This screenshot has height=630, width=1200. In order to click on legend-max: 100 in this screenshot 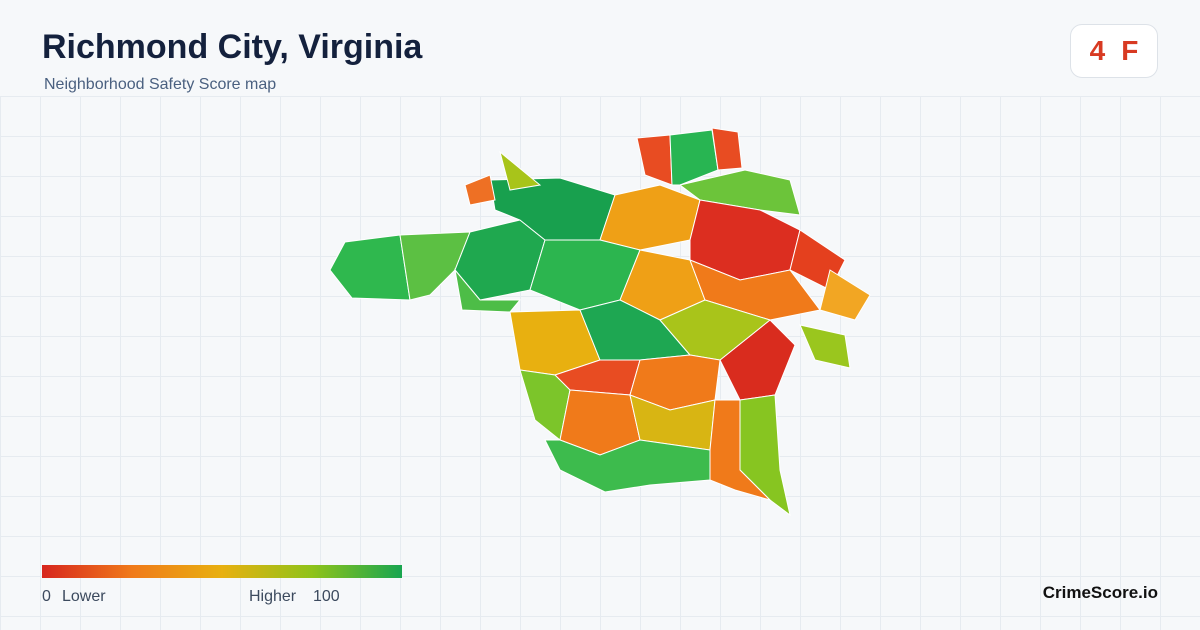, I will do `click(326, 596)`.